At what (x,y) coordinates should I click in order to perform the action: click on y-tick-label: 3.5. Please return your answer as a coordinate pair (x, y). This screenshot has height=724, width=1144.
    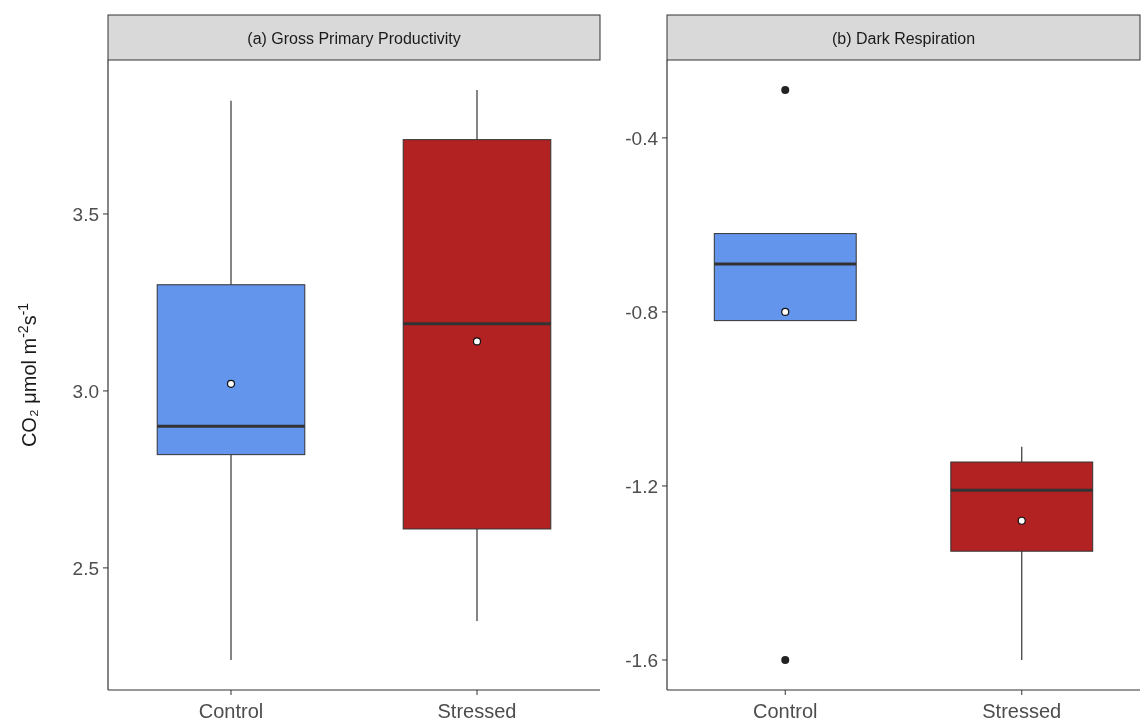
    Looking at the image, I should click on (85, 214).